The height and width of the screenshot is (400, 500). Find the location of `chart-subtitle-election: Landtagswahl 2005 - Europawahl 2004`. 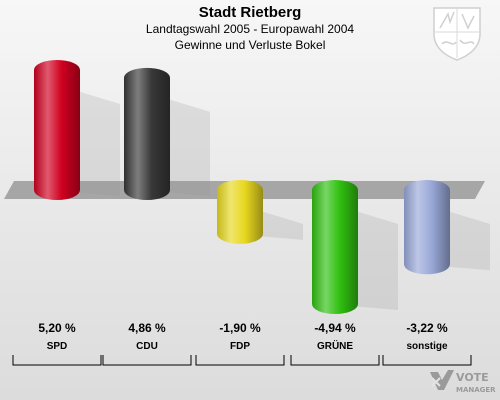

chart-subtitle-election: Landtagswahl 2005 - Europawahl 2004 is located at coordinates (250, 29).